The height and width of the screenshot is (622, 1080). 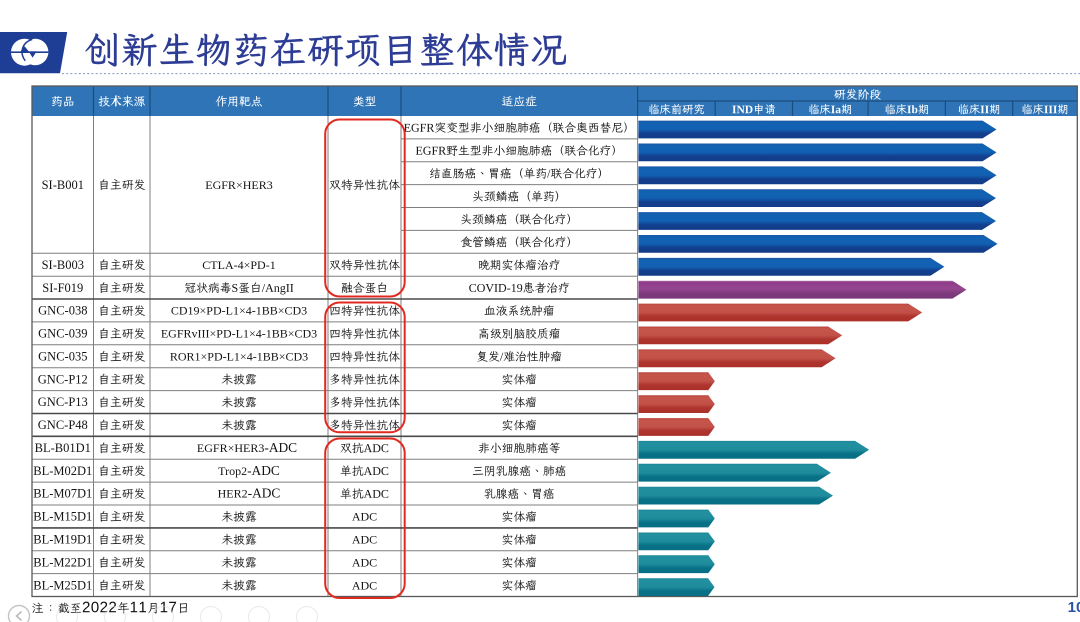 I want to click on svg-text: CD19×PD-L1×4-1BB×CD3, so click(x=239, y=311).